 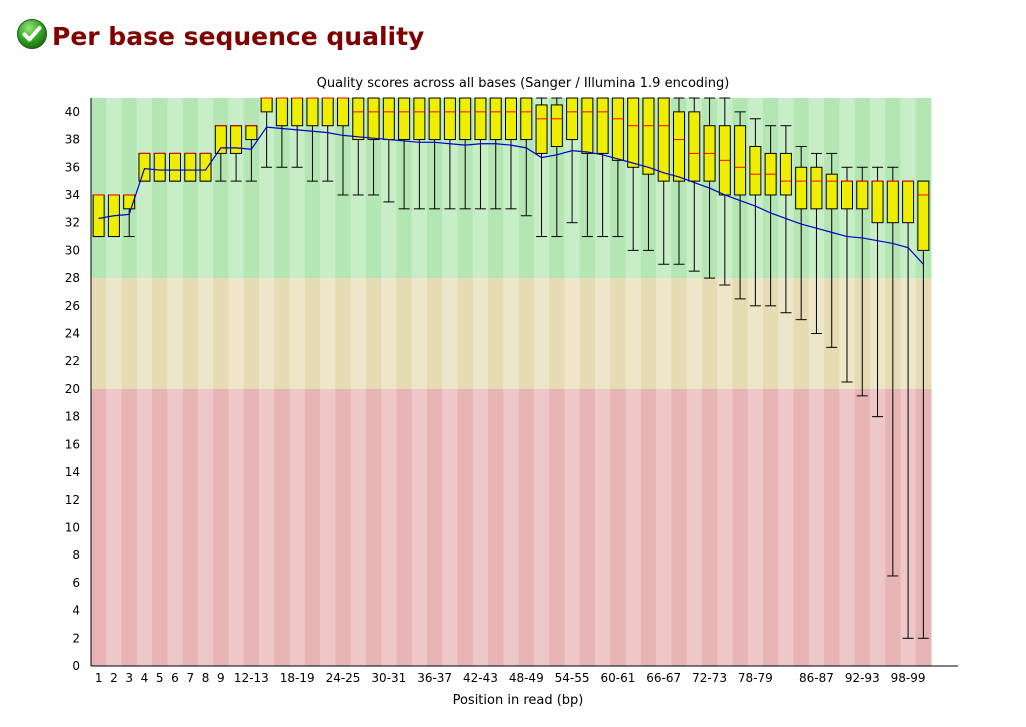 What do you see at coordinates (251, 678) in the screenshot?
I see `x-tick-label: 12-13` at bounding box center [251, 678].